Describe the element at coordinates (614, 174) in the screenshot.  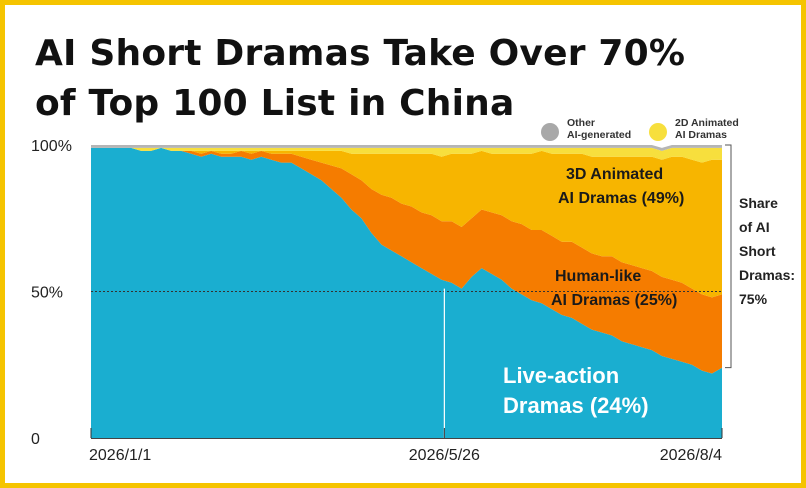
I see `area-label-3d-animated-line-1: 3D Animated` at that location.